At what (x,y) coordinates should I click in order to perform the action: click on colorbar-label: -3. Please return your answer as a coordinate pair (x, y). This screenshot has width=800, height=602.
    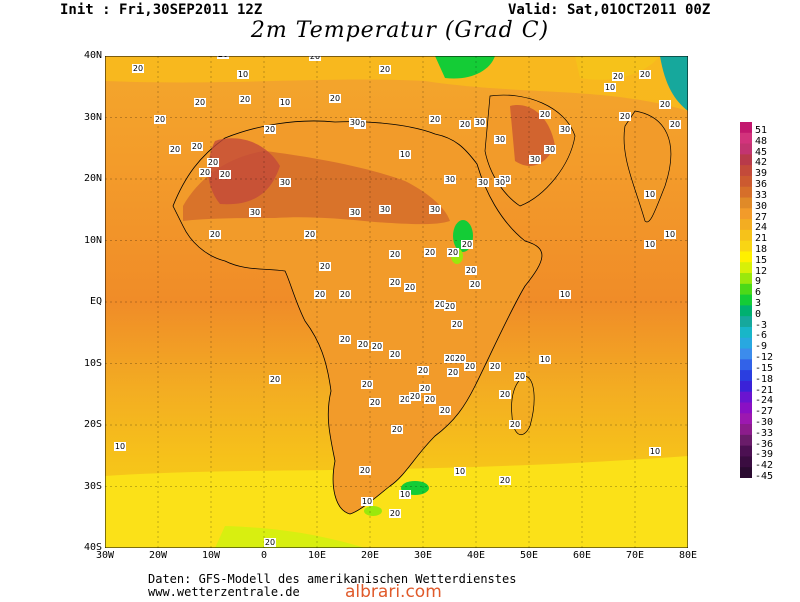
    Looking at the image, I should click on (761, 325).